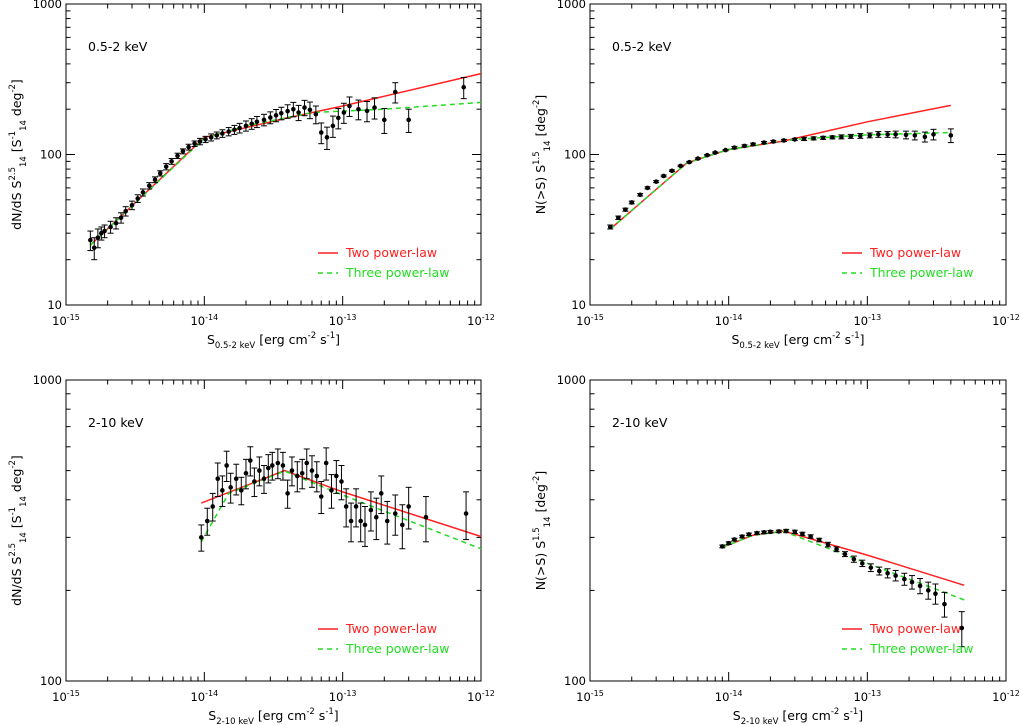 This screenshot has width=1023, height=725. I want to click on panel-label: 0.5-2 keV, so click(642, 46).